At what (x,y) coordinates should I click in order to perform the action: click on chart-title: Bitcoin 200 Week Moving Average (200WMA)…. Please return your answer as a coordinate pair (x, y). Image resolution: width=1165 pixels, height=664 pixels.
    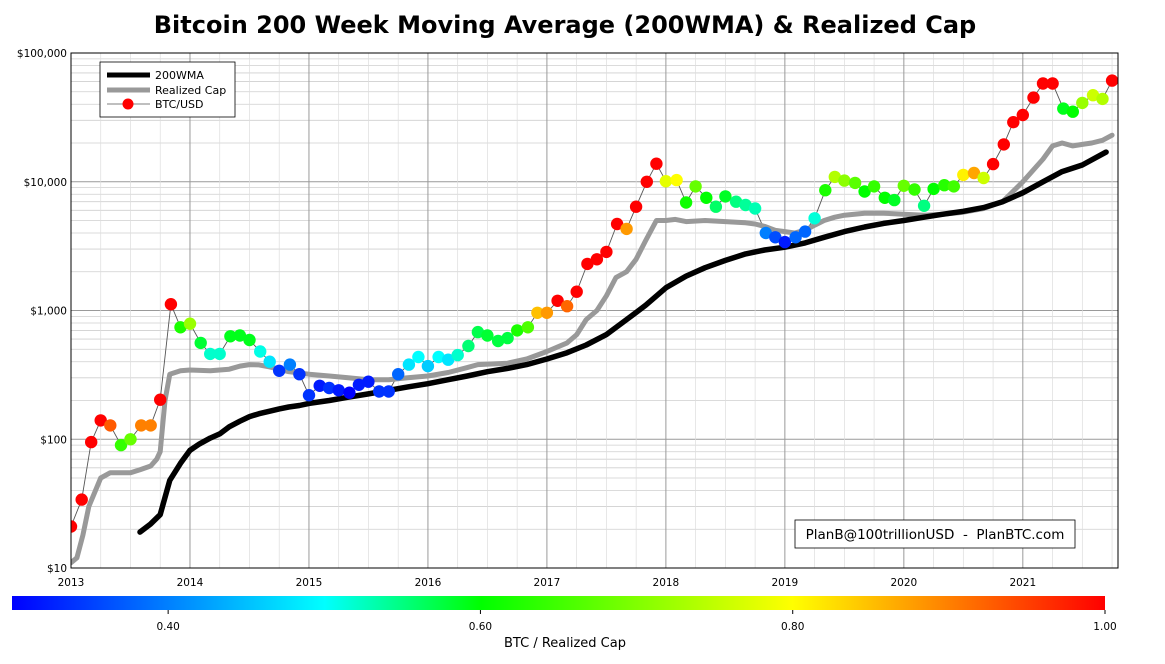
    Looking at the image, I should click on (565, 25).